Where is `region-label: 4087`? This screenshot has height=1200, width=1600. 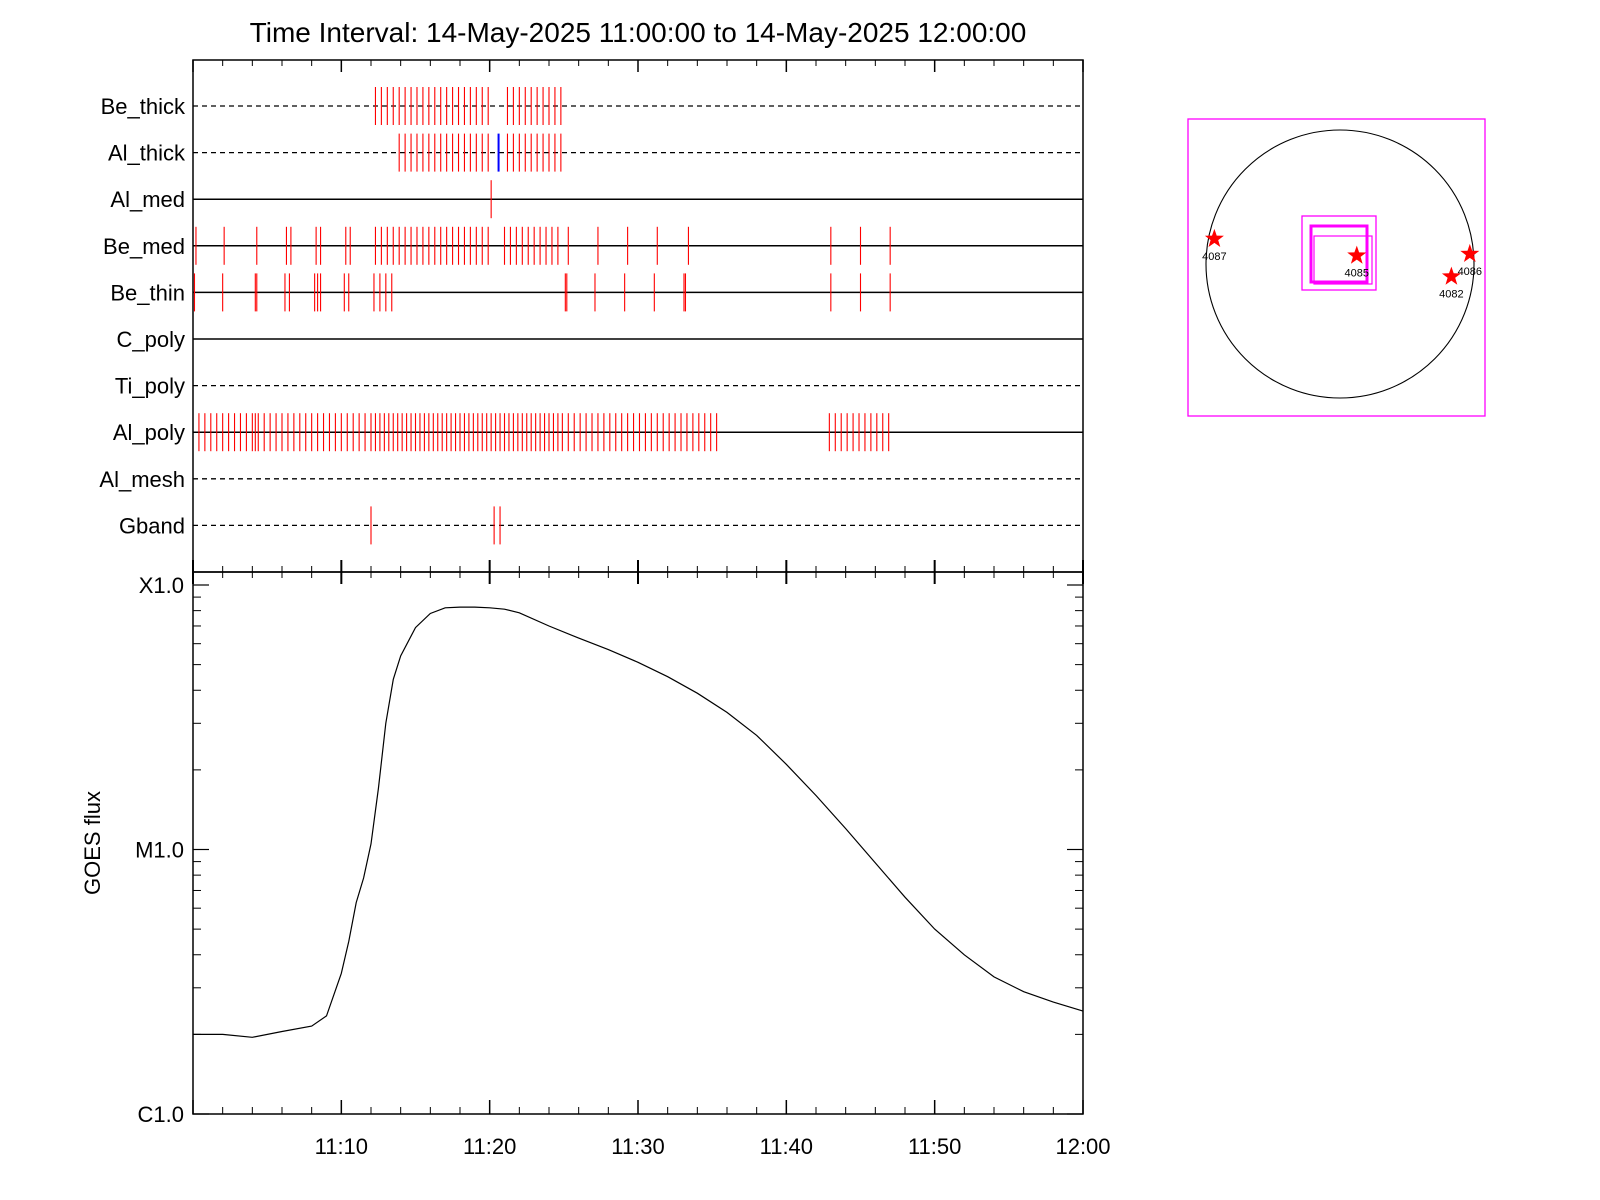 region-label: 4087 is located at coordinates (1214, 257).